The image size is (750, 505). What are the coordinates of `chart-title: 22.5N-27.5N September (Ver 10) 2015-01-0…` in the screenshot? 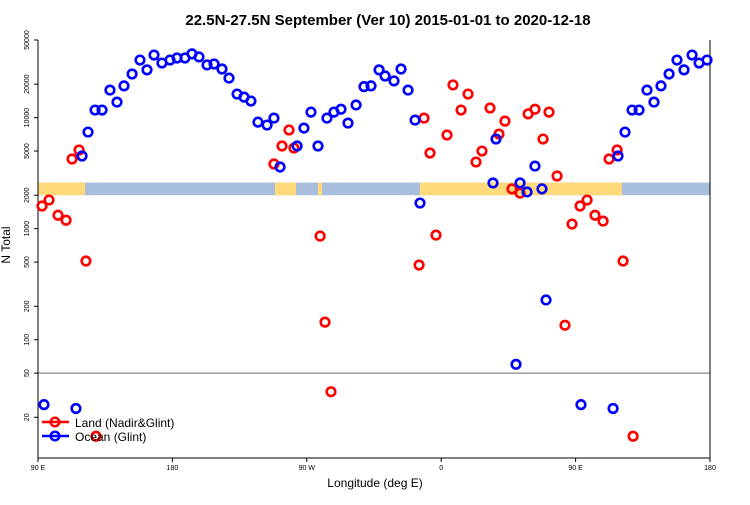 It's located at (387, 20).